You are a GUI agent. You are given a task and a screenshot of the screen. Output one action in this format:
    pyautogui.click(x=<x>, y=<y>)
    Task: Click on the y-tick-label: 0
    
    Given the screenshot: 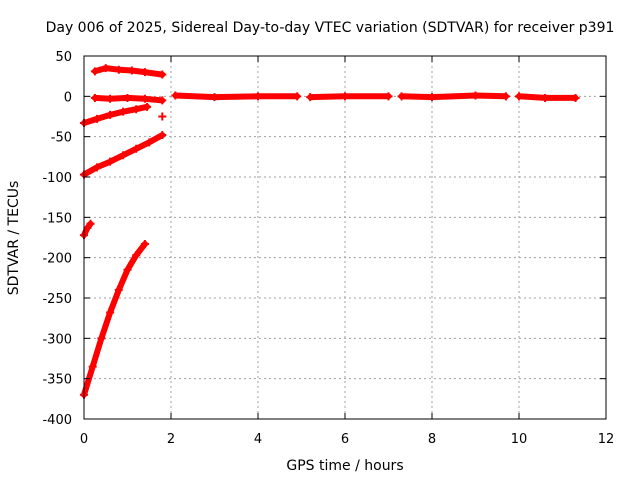 What is the action you would take?
    pyautogui.click(x=68, y=97)
    